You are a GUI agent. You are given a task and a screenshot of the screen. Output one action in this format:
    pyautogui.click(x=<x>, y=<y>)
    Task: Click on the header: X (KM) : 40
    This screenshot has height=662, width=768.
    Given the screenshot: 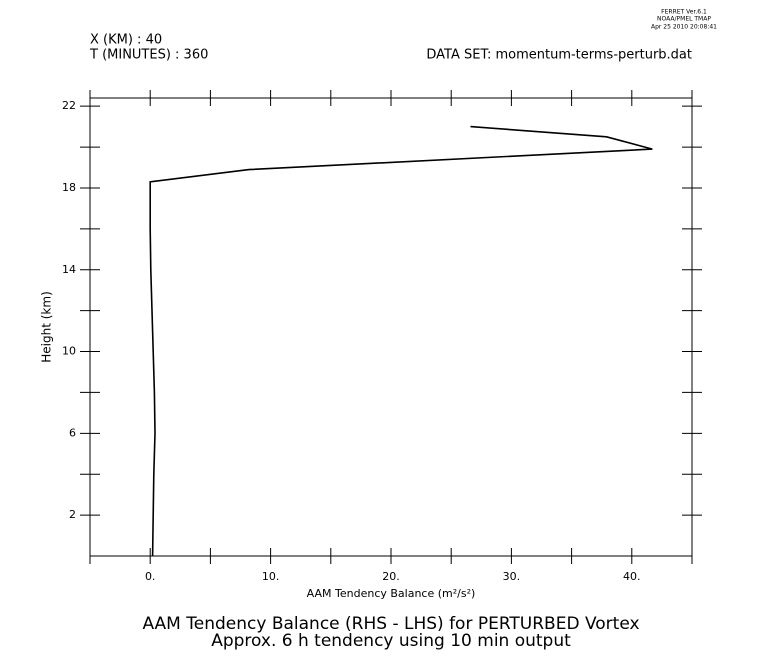 What is the action you would take?
    pyautogui.click(x=126, y=40)
    